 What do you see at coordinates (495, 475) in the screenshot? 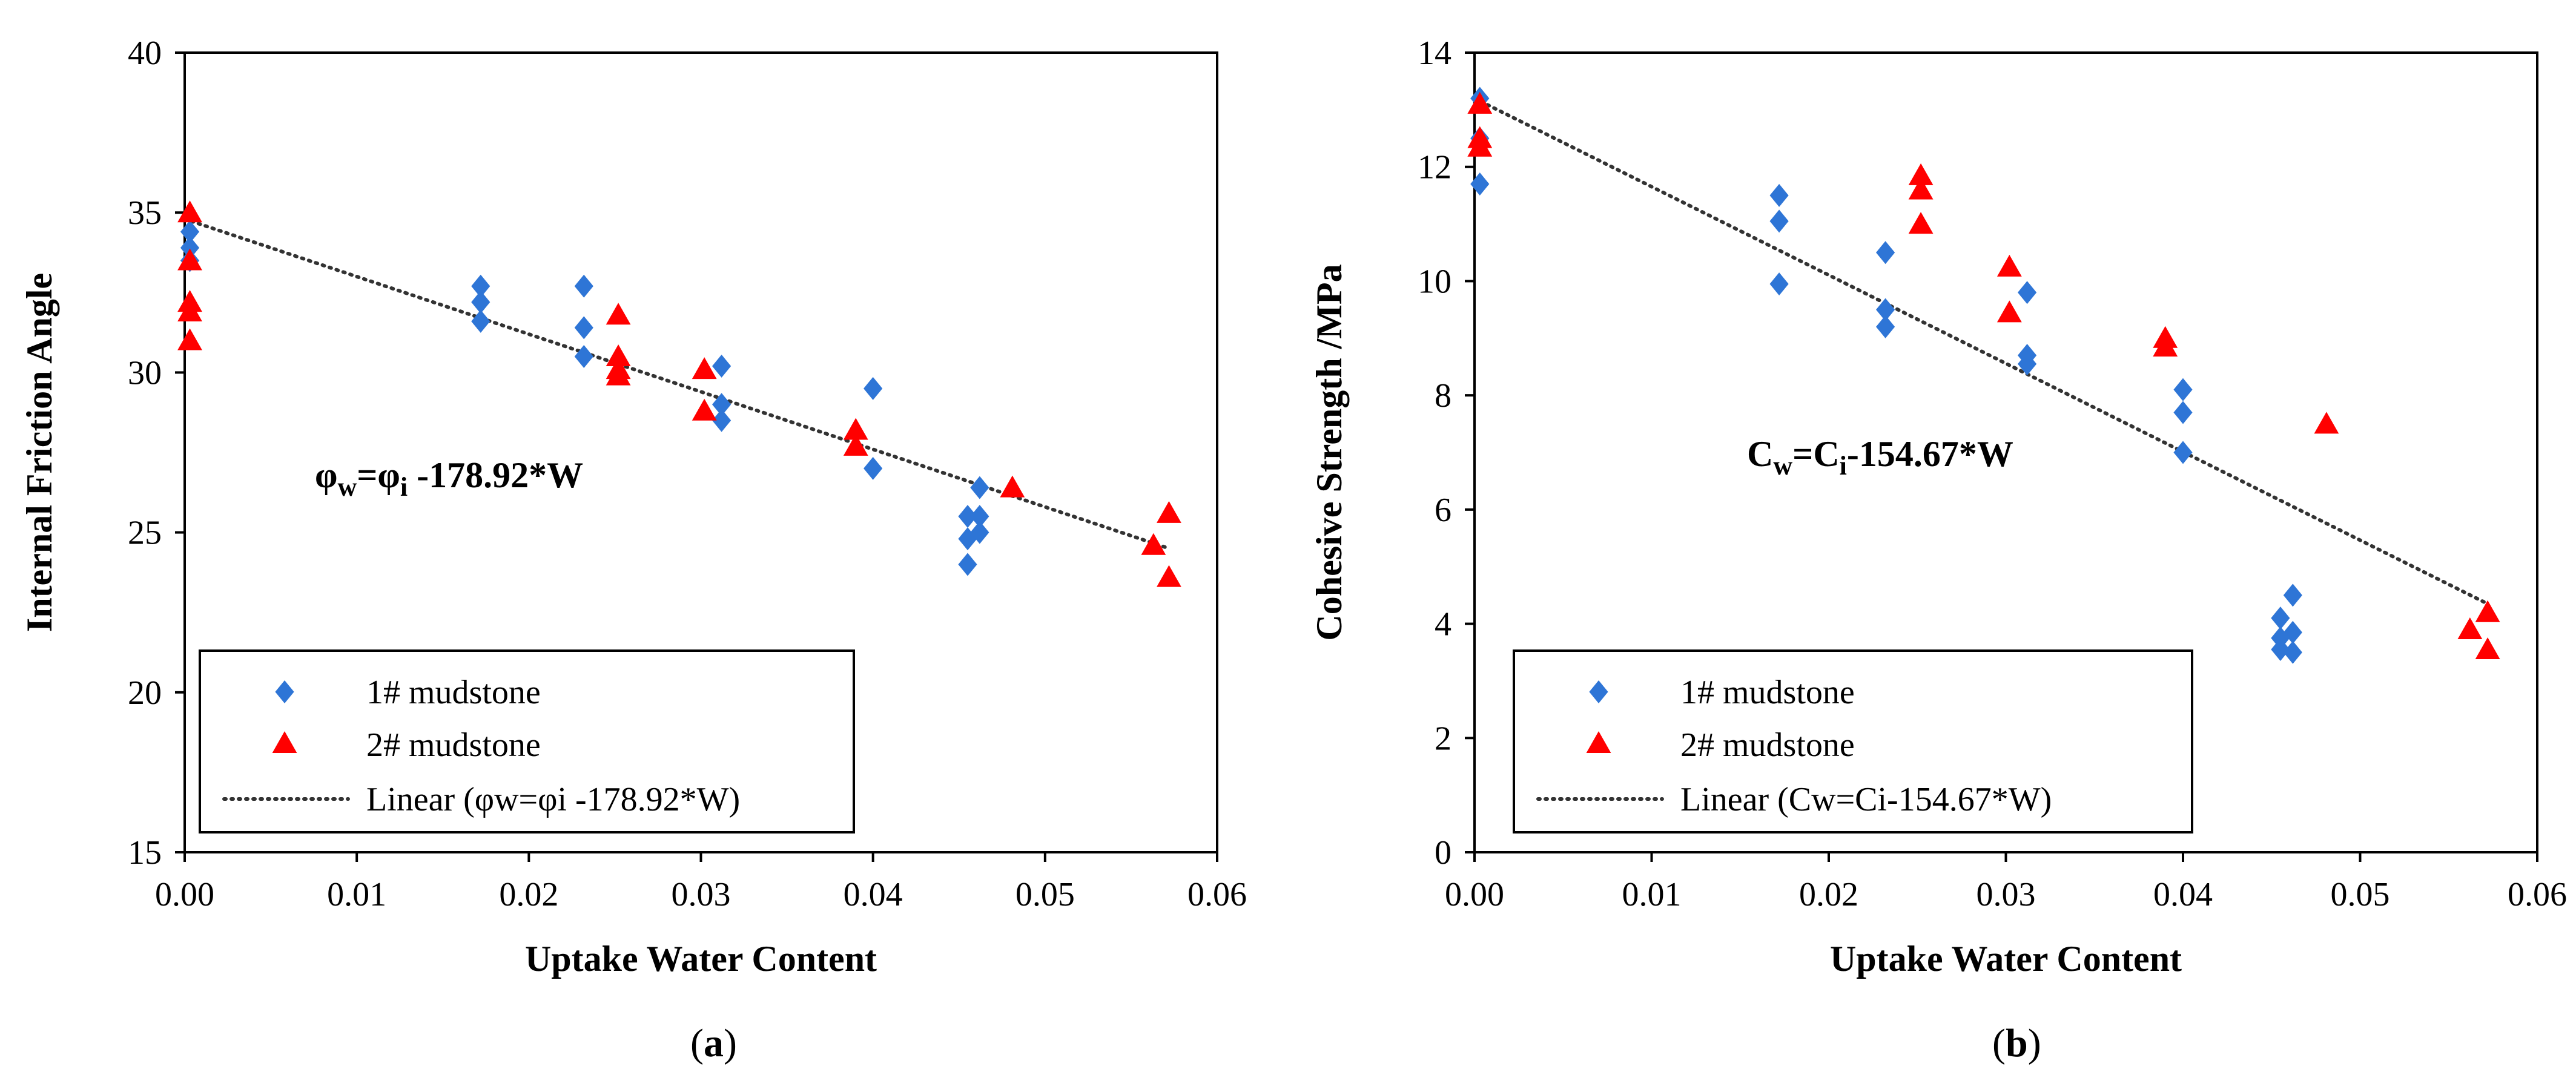
I see `equation-part: -178.92*W` at bounding box center [495, 475].